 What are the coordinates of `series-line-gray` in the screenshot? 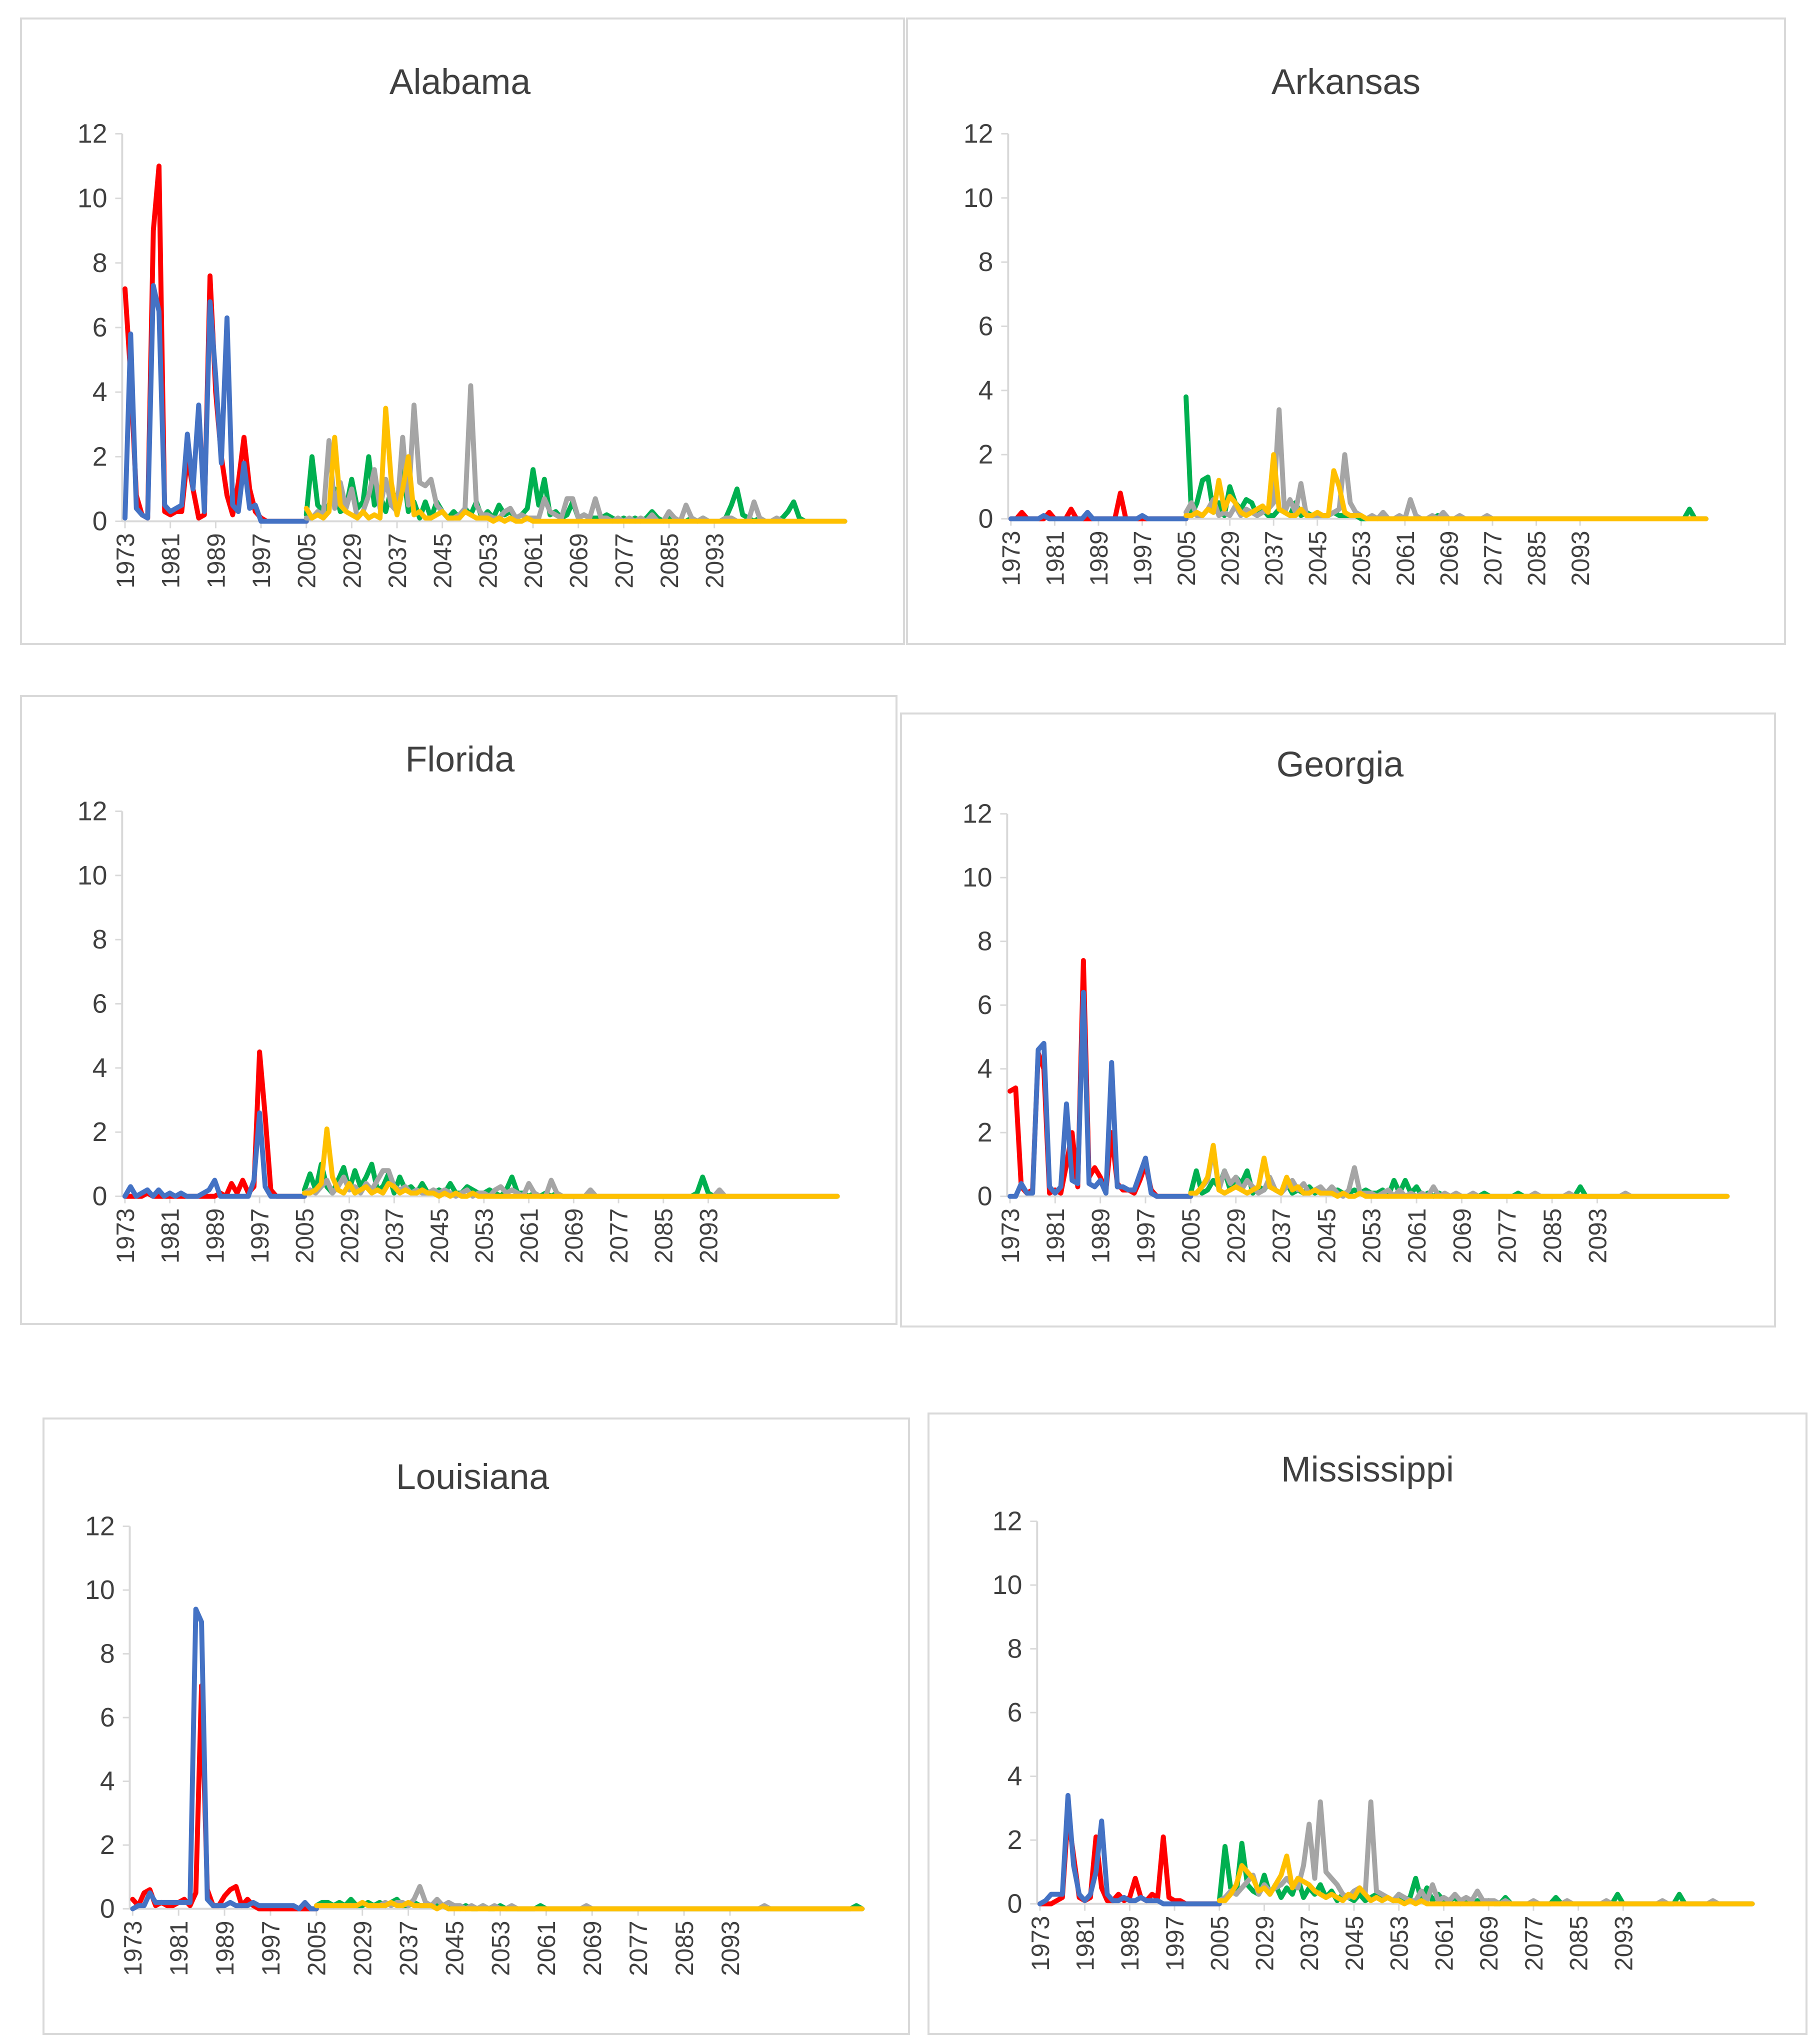 It's located at (1446, 464).